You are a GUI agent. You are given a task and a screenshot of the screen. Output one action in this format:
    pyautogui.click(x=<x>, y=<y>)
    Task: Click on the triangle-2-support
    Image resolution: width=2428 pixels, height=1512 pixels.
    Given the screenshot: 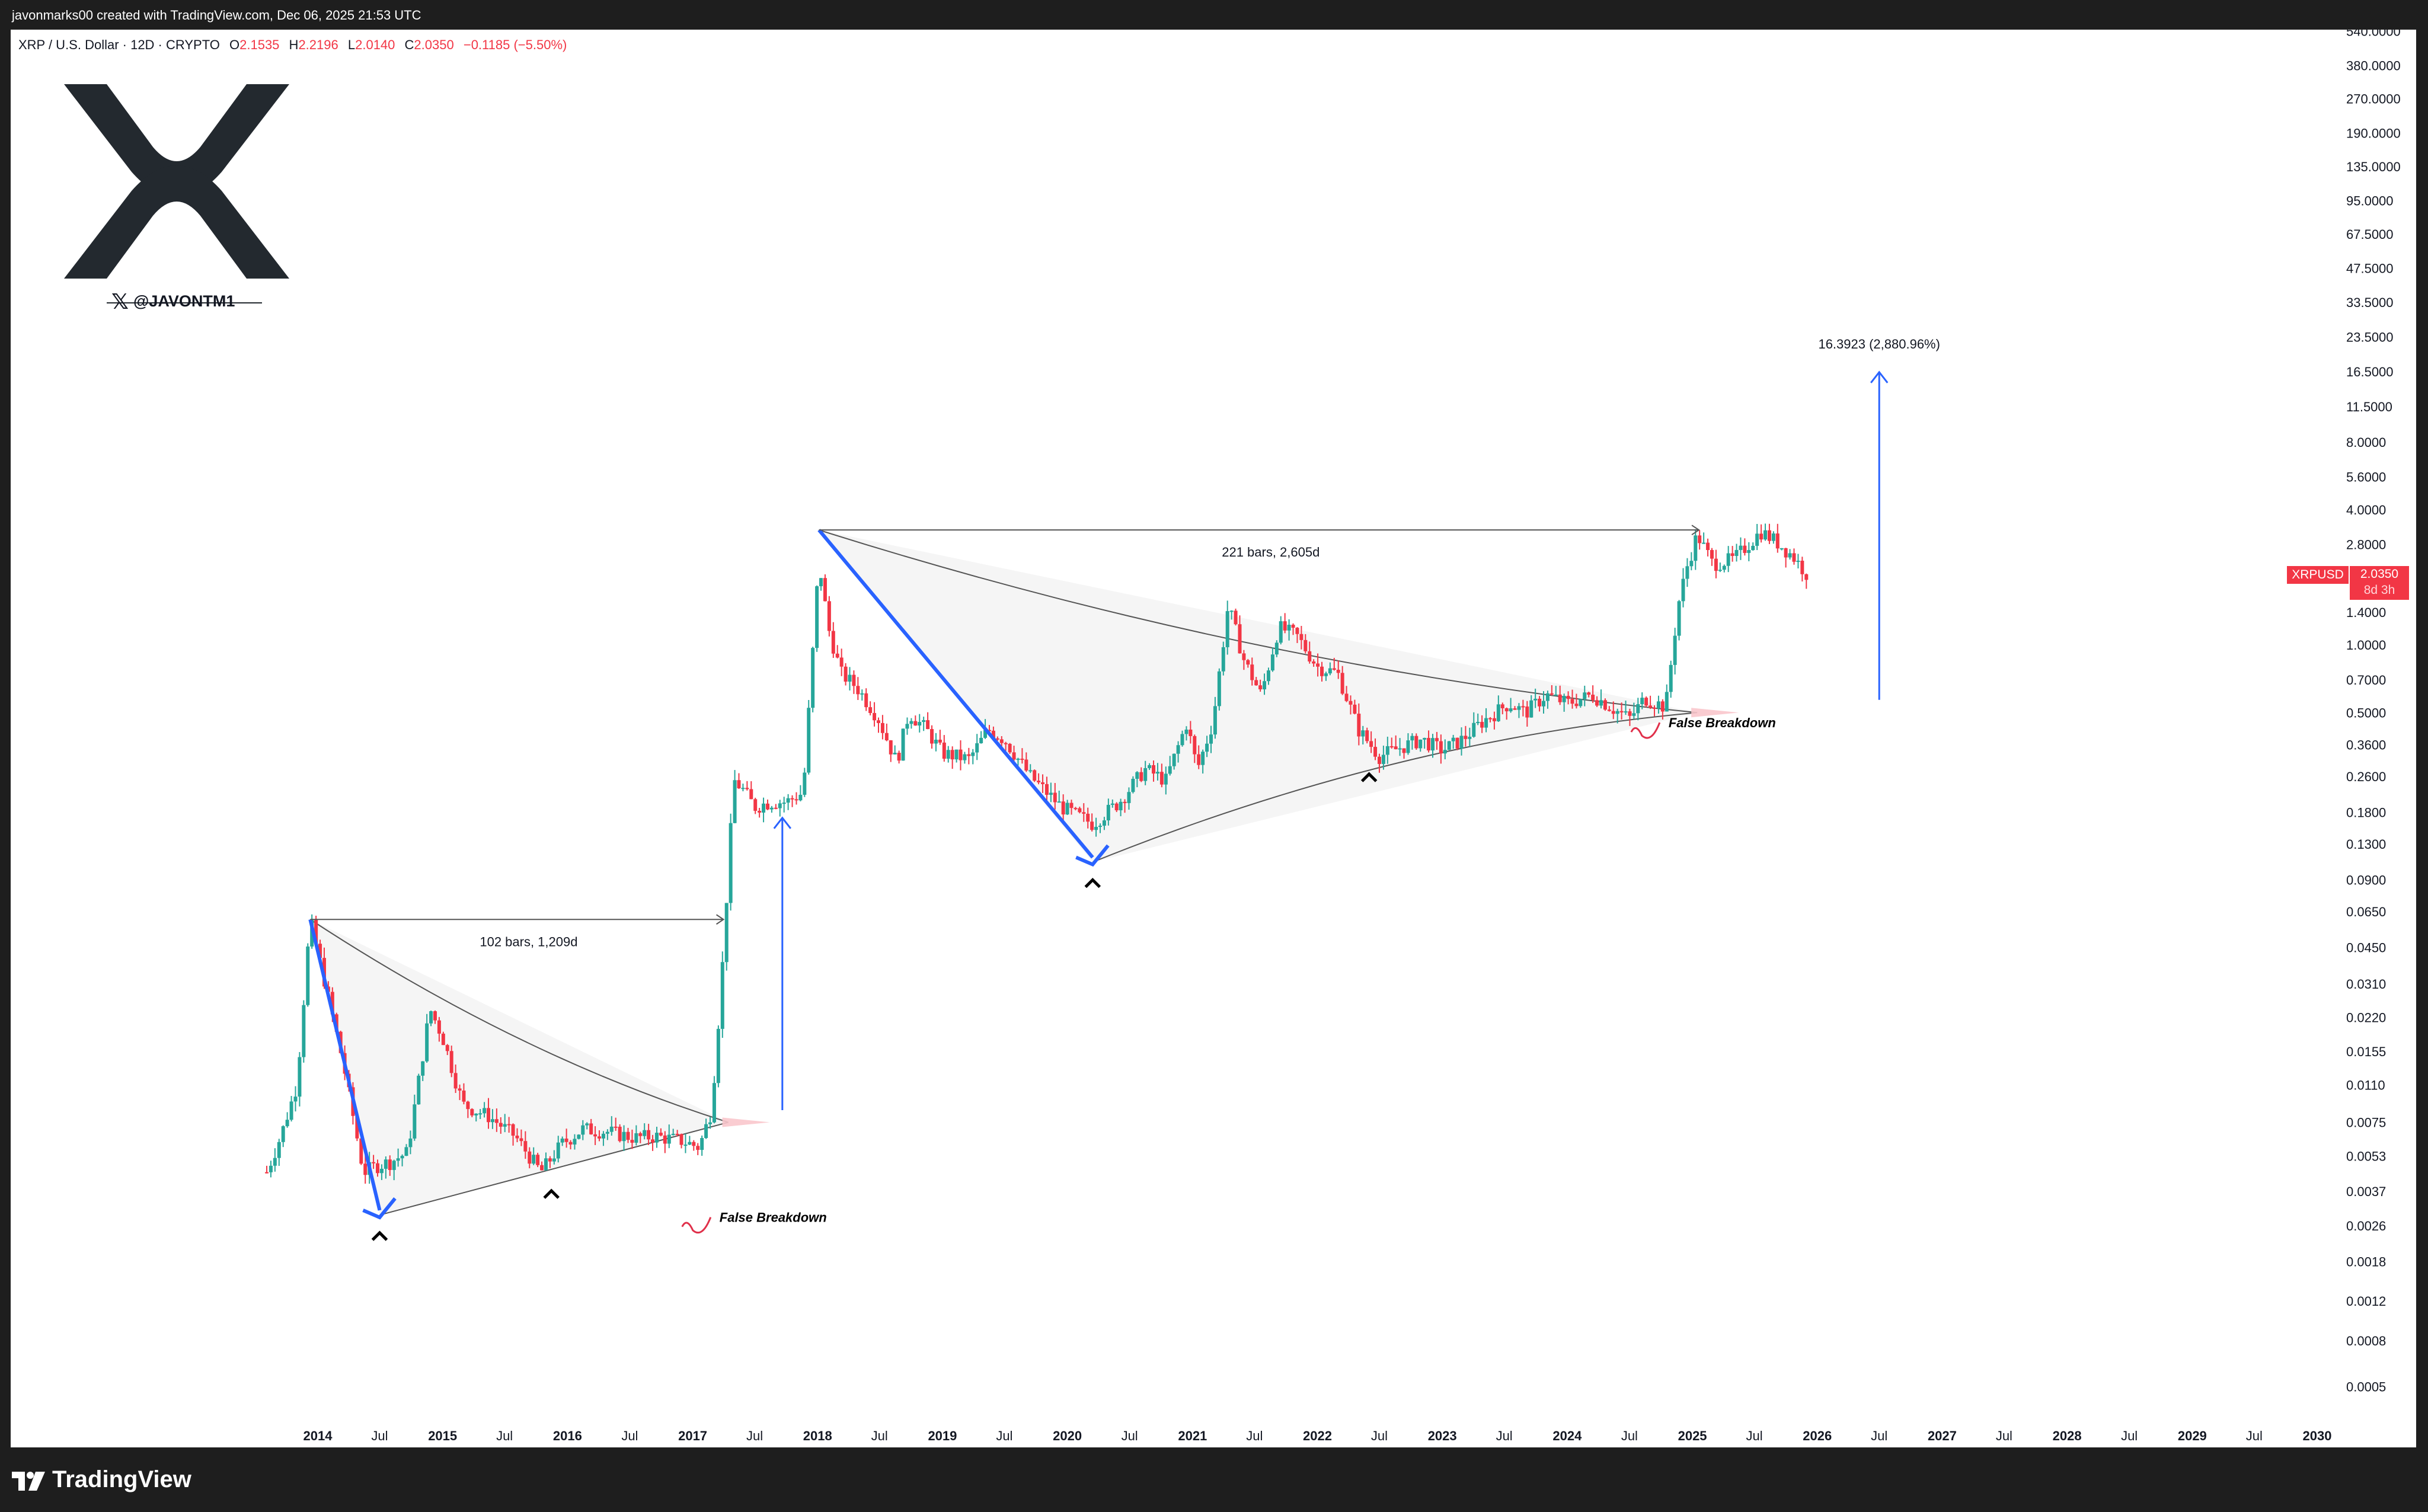 What is the action you would take?
    pyautogui.click(x=1395, y=787)
    